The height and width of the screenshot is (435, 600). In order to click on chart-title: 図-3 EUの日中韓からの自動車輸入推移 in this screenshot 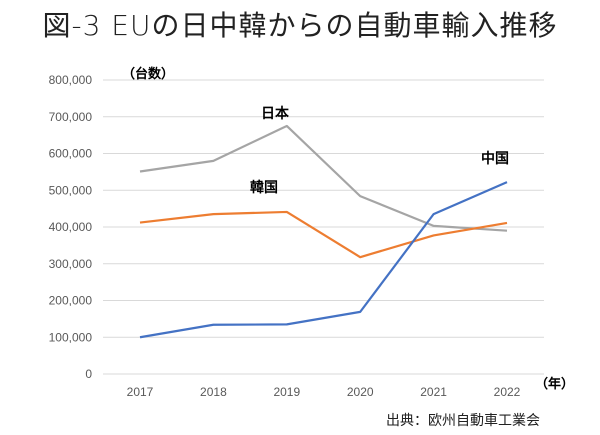, I will do `click(300, 25)`.